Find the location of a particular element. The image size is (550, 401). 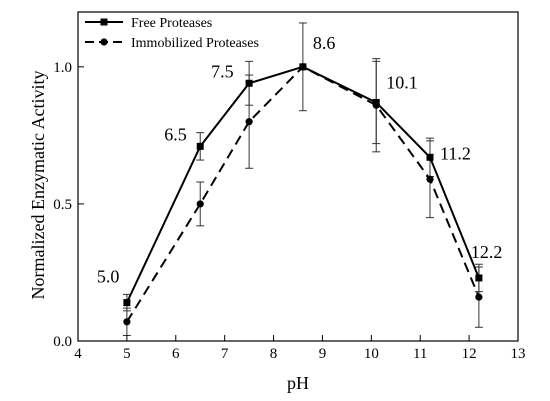

x-tick-label: 4 is located at coordinates (78, 354).